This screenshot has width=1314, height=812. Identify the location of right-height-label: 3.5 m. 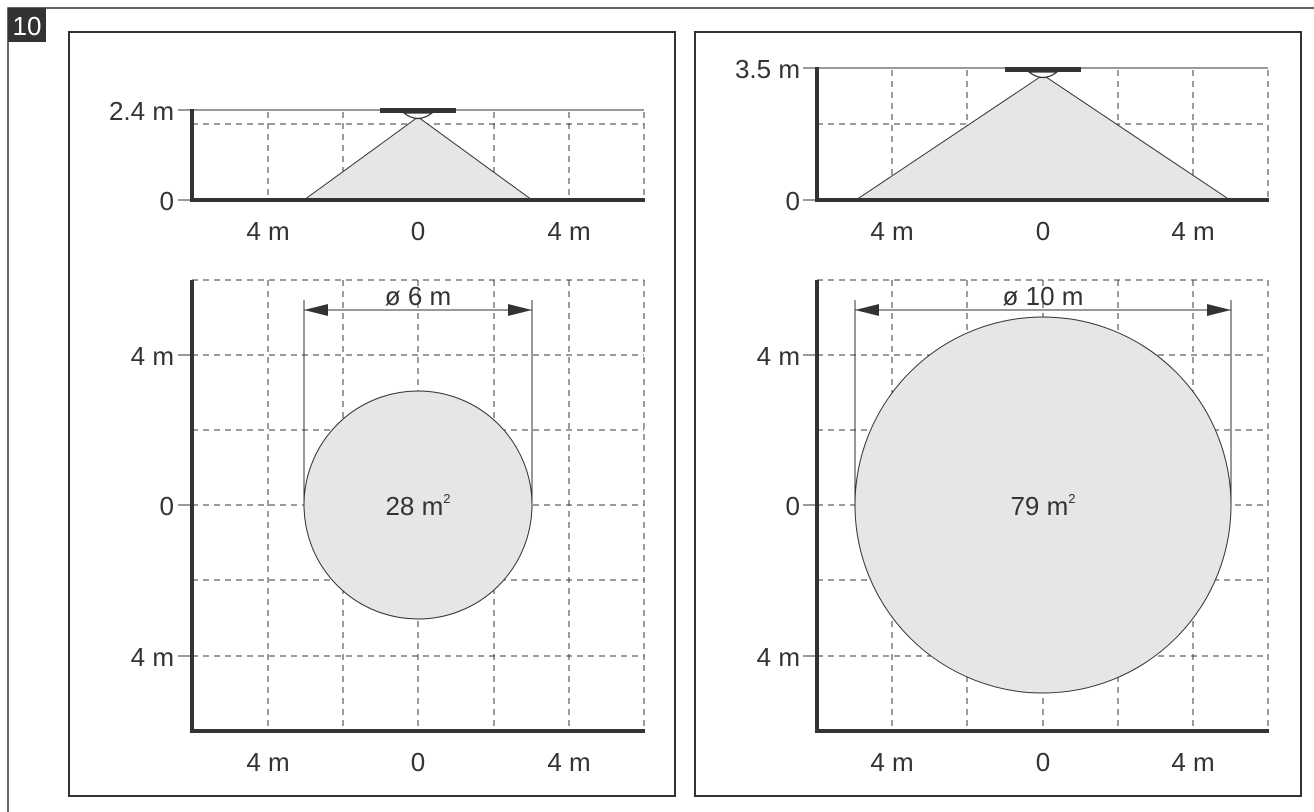
(767, 69).